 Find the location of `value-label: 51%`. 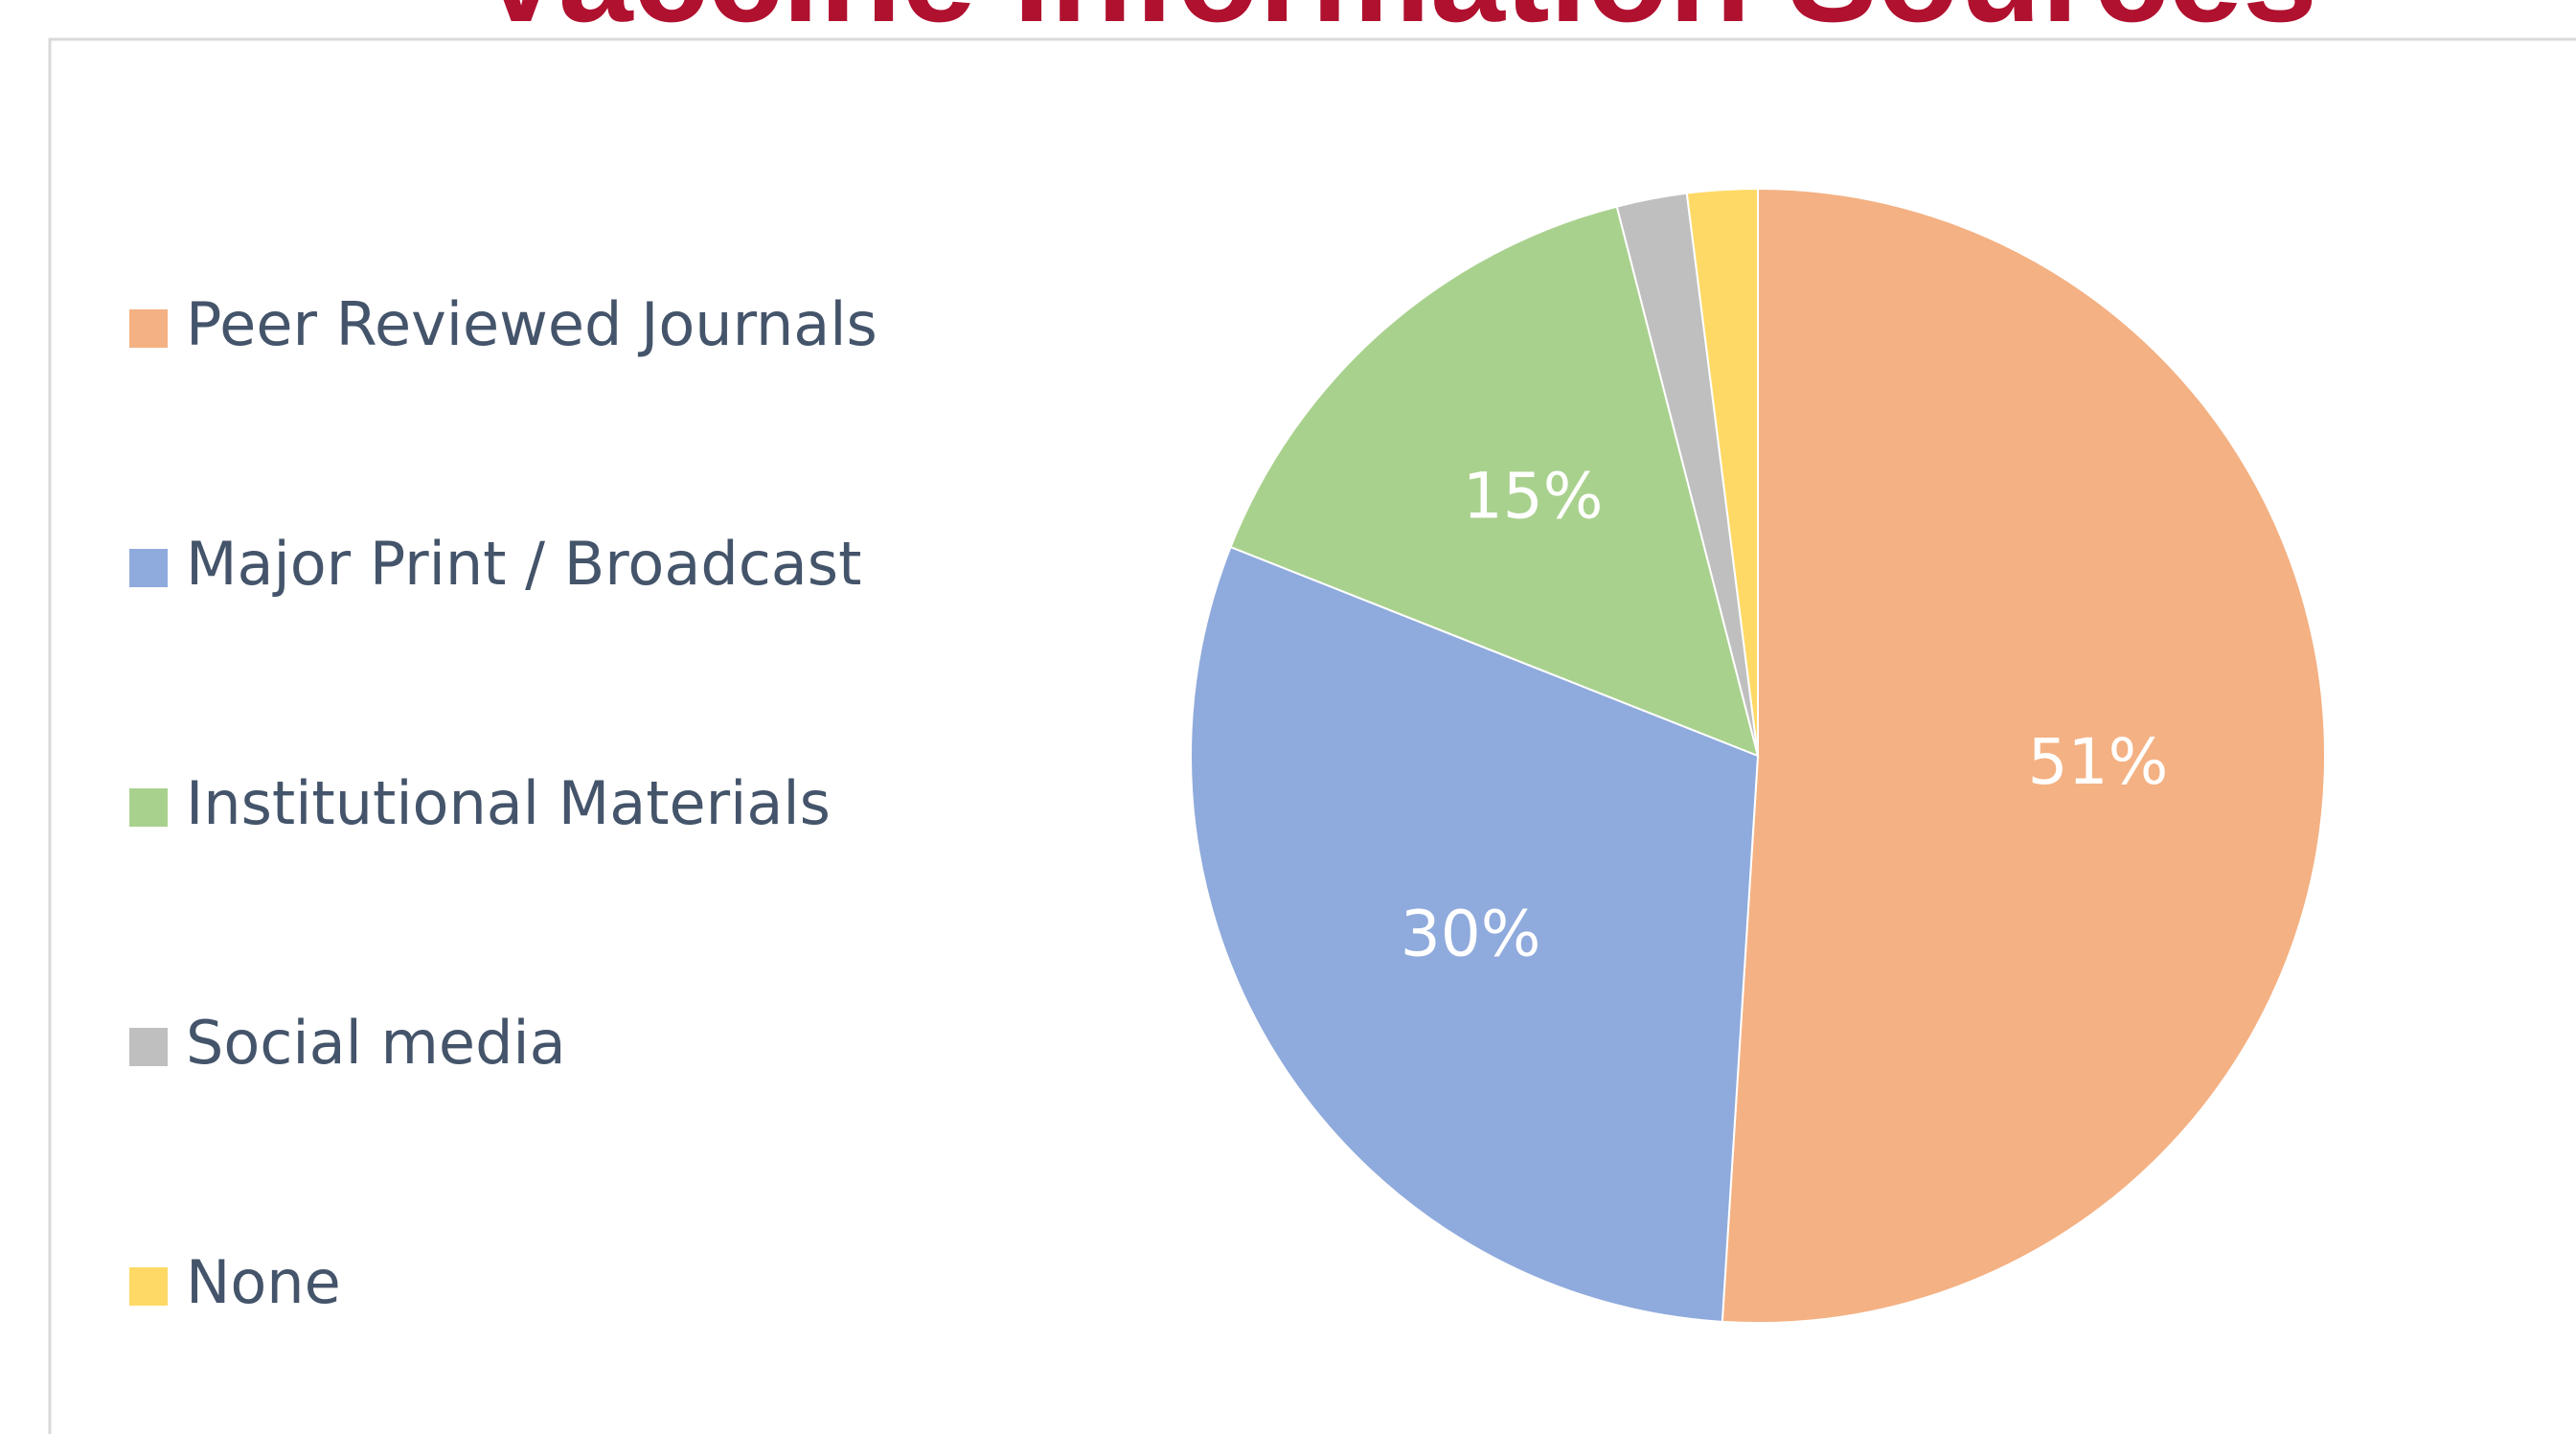

value-label: 51% is located at coordinates (2098, 762).